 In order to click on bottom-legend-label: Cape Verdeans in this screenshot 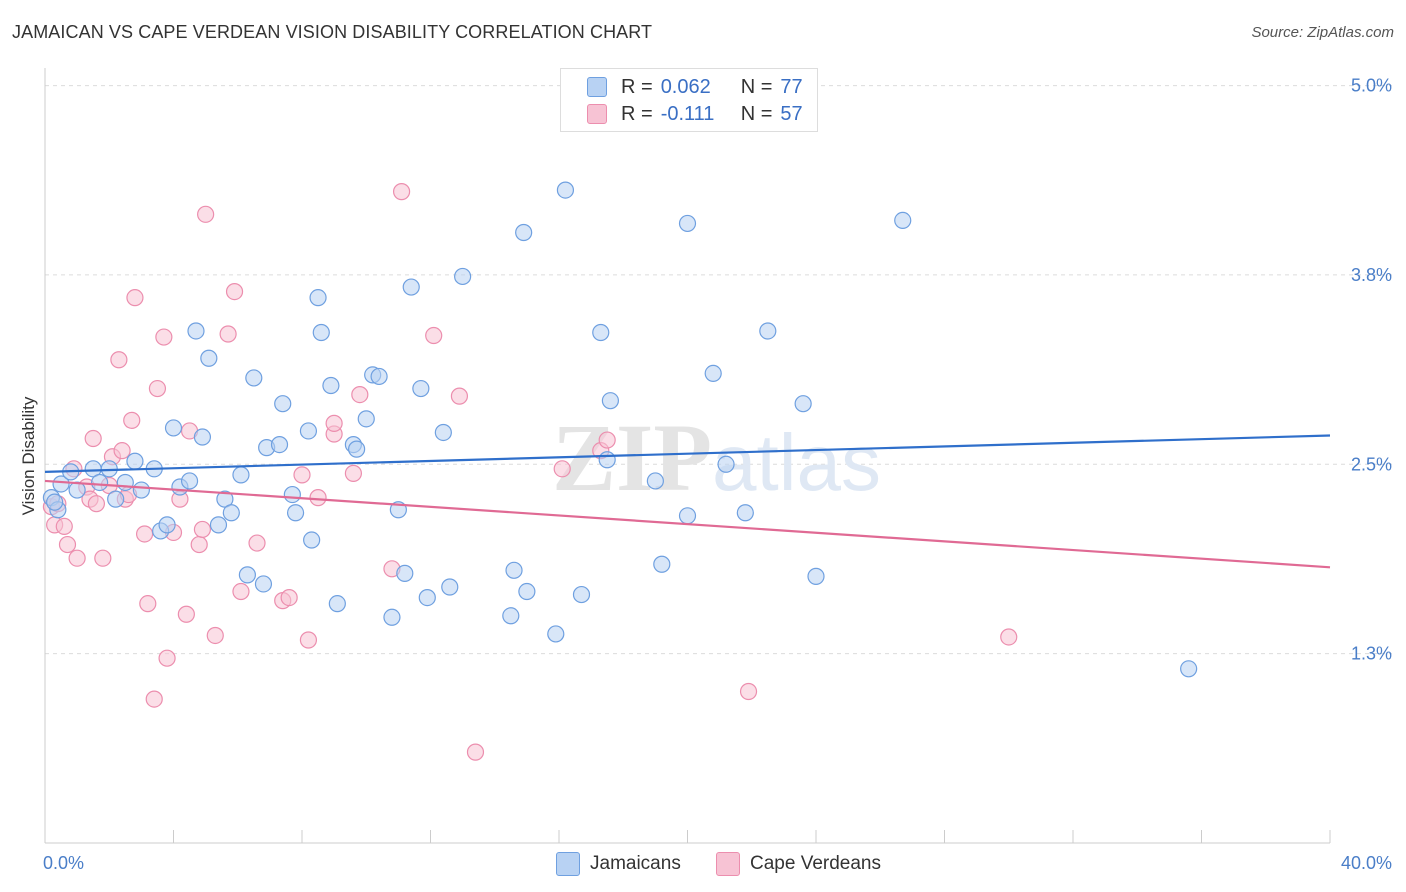, I will do `click(815, 863)`.